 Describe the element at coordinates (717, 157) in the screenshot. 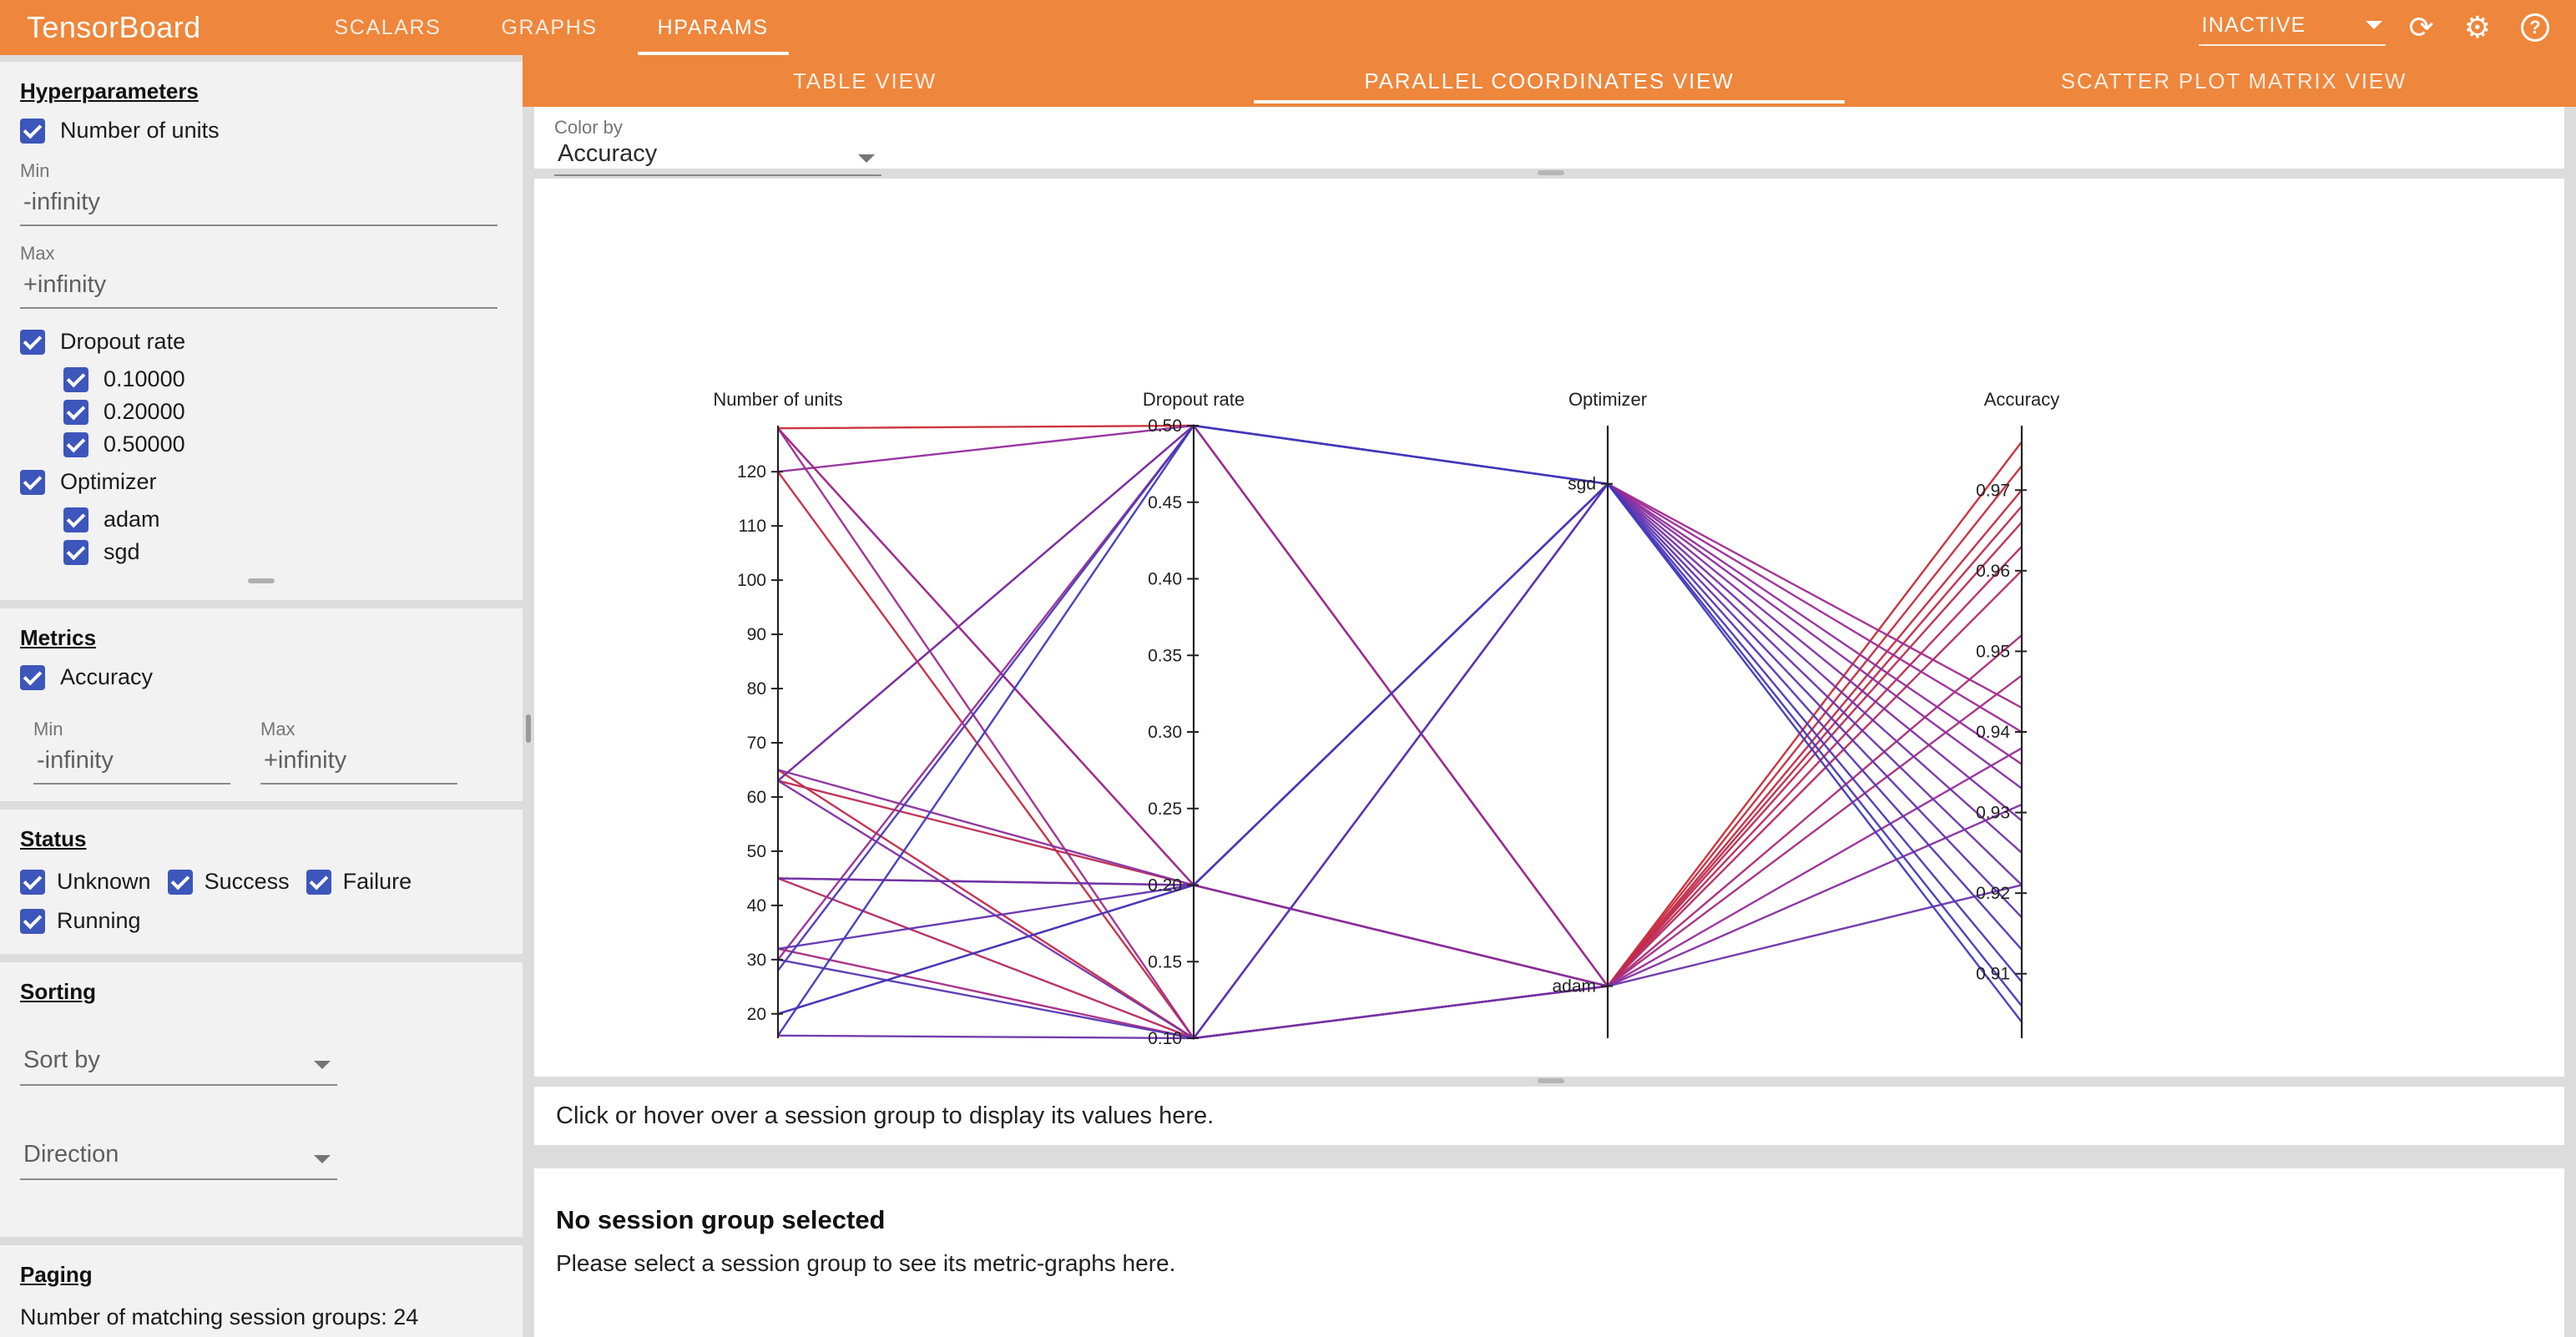

I see `color-by-select: Accuracy` at that location.